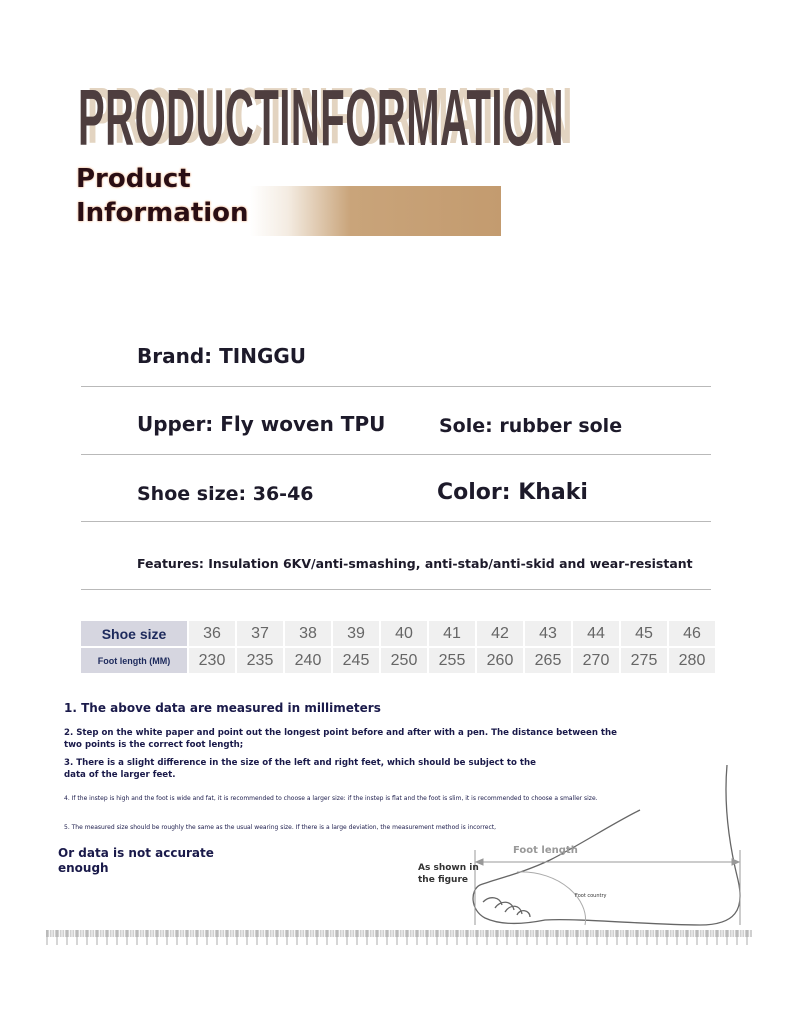 Image resolution: width=790 pixels, height=1024 pixels. I want to click on length-cell: 270, so click(596, 660).